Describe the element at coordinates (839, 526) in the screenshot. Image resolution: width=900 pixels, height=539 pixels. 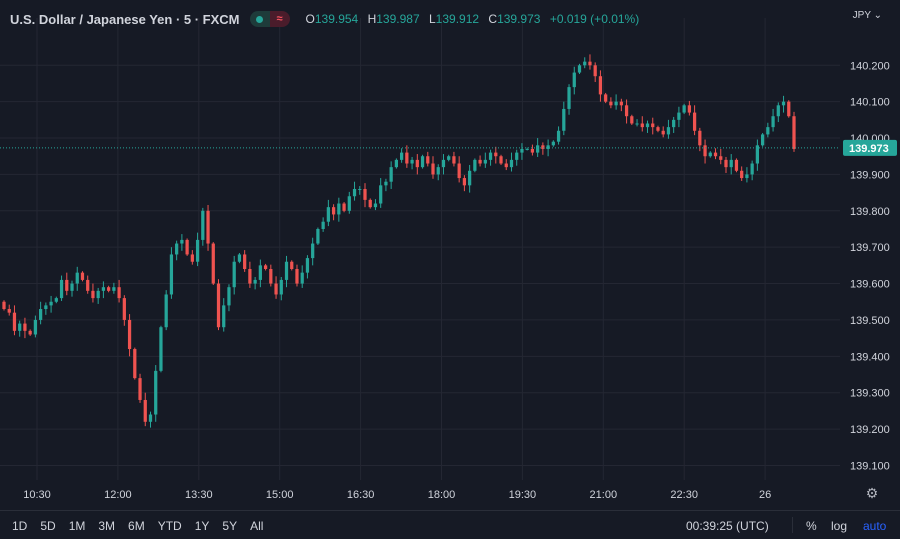
I see `log-scale-button: log` at that location.